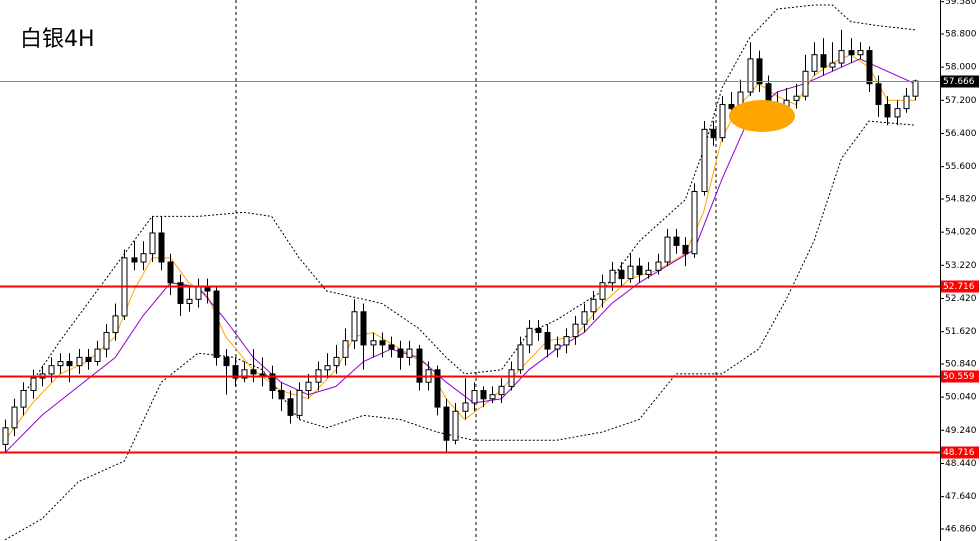 The width and height of the screenshot is (980, 541). Describe the element at coordinates (961, 529) in the screenshot. I see `y-tick-label: 46.860` at that location.